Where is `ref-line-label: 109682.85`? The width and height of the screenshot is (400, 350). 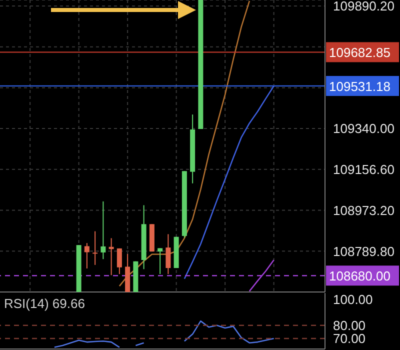 ref-line-label: 109682.85 is located at coordinates (359, 52).